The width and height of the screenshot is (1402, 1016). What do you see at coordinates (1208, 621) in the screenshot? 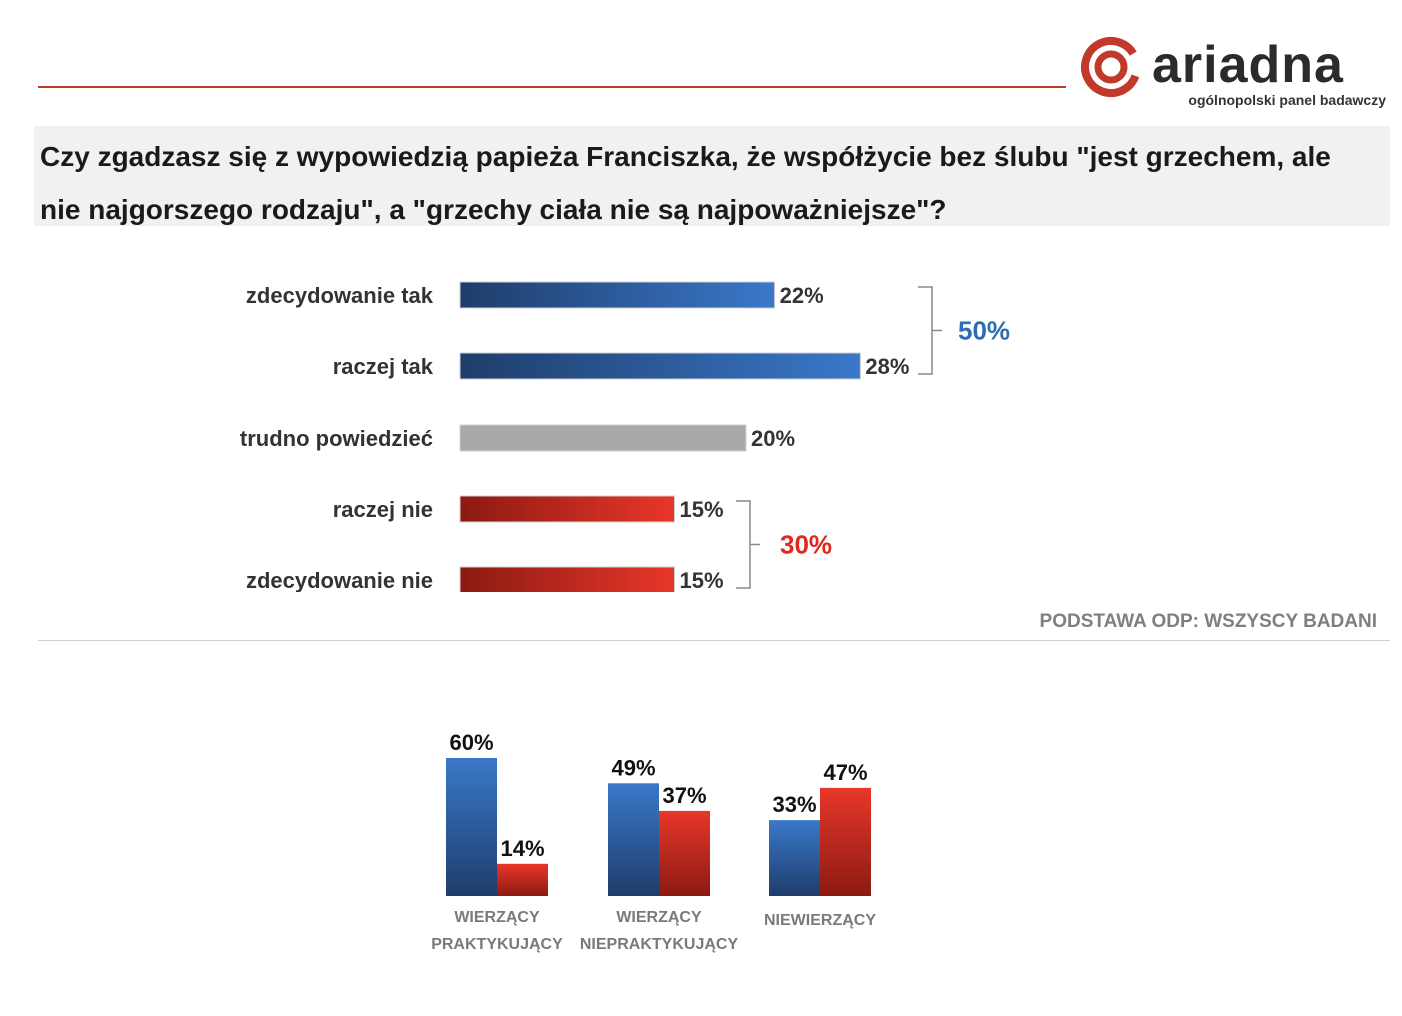
I see `base-note: PODSTAWA ODP: WSZYSCY BADANI` at bounding box center [1208, 621].